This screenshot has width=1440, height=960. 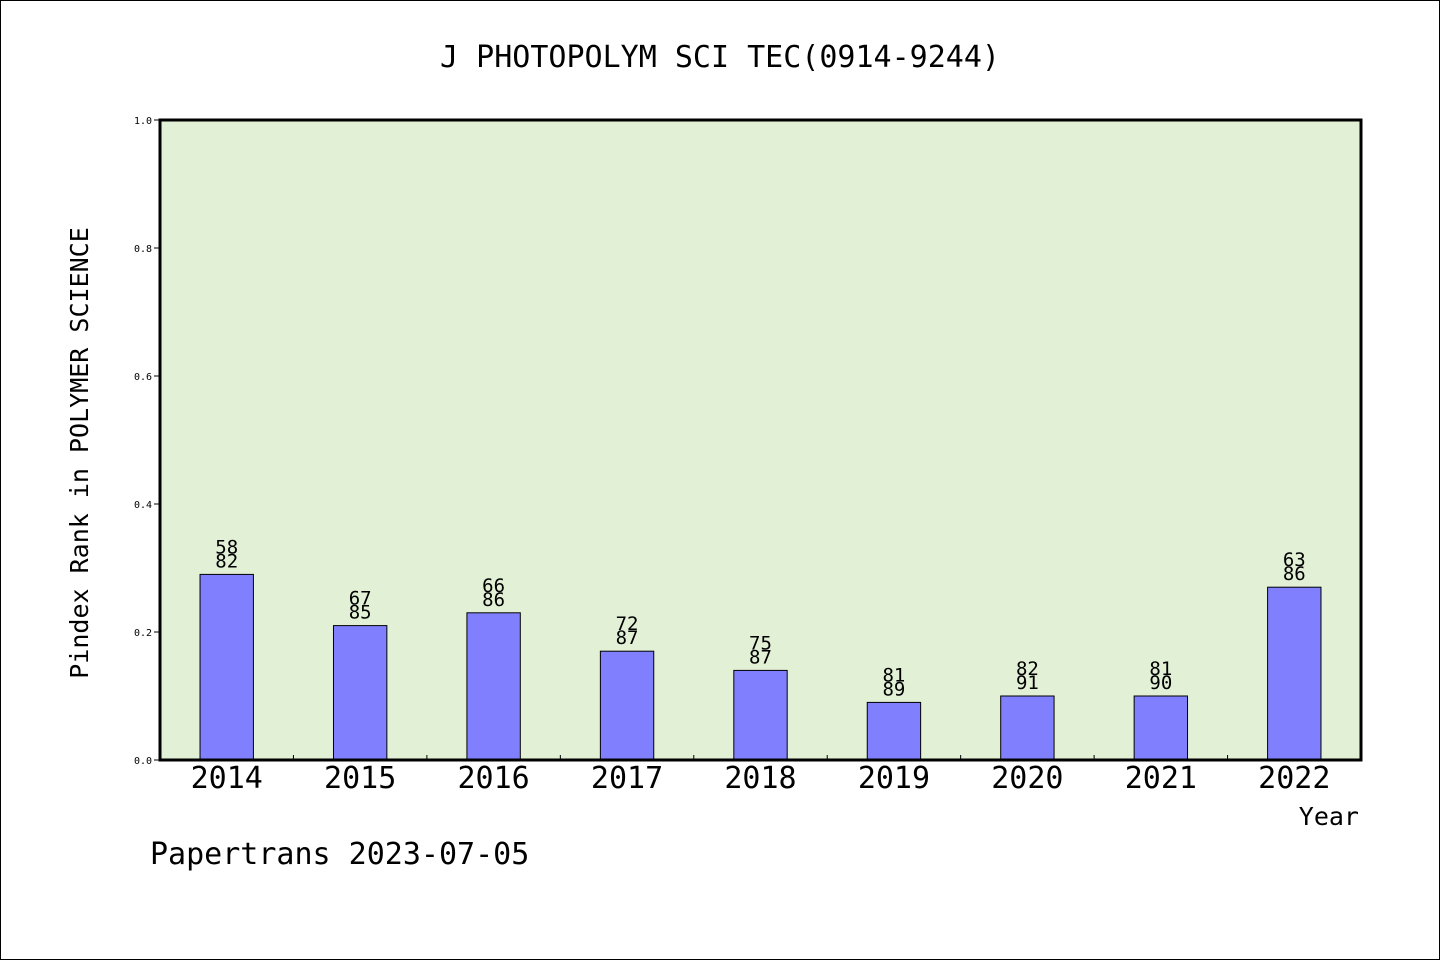 What do you see at coordinates (79, 453) in the screenshot?
I see `y-axis-title: Pindex Rank in POLYMER SCIENCE` at bounding box center [79, 453].